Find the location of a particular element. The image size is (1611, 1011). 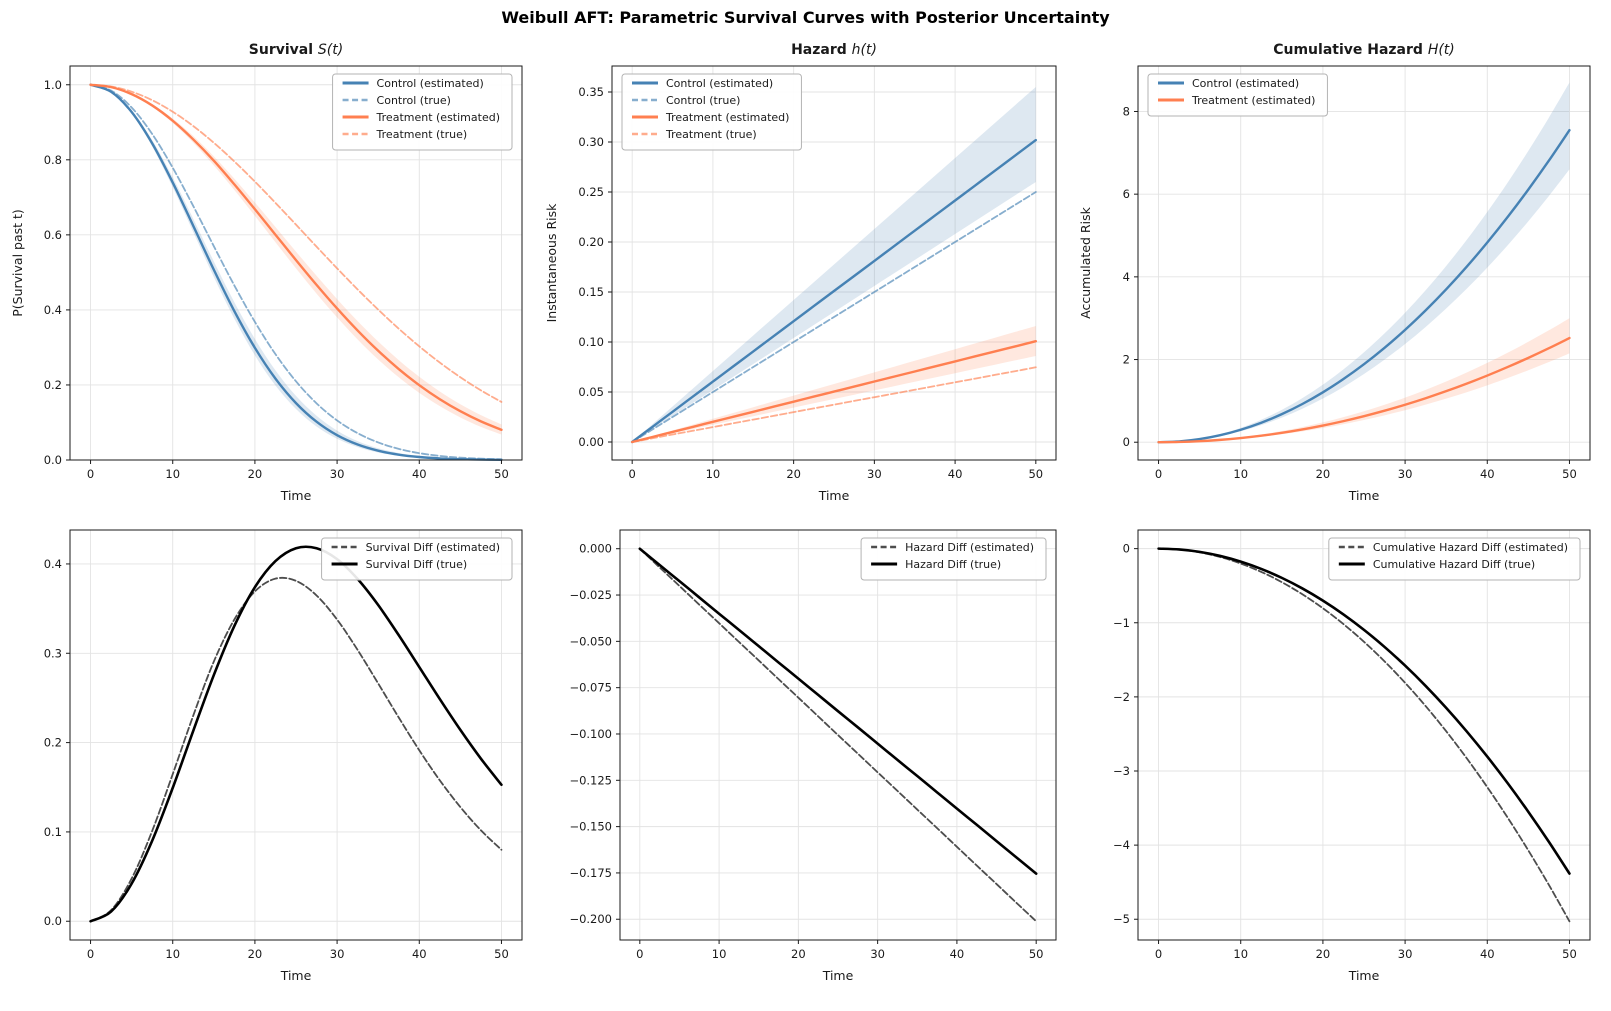

treatment-credible-band is located at coordinates (1364, 380).